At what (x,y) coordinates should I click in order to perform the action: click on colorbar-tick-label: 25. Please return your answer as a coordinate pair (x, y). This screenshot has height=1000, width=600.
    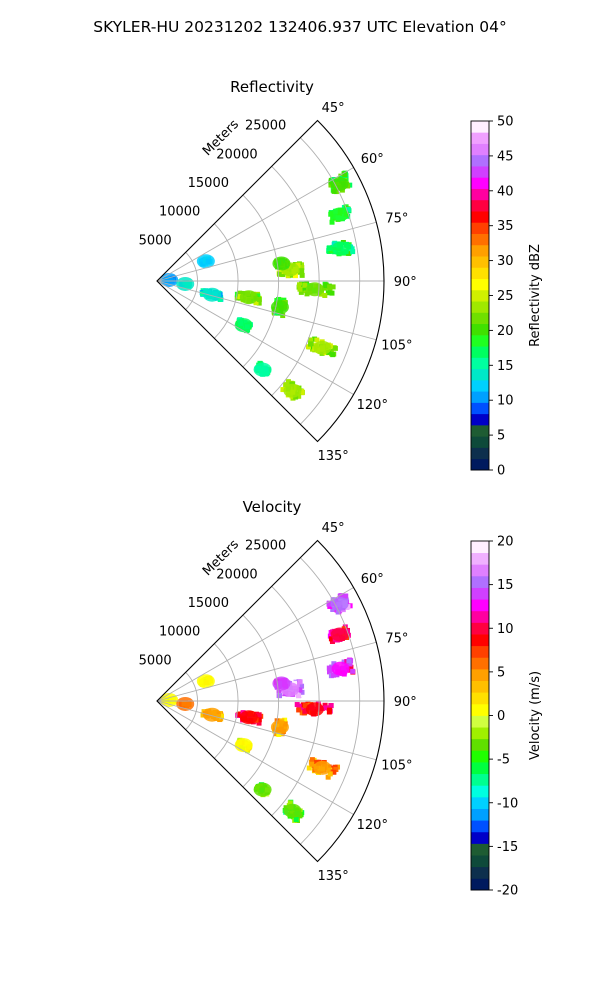
    Looking at the image, I should click on (505, 296).